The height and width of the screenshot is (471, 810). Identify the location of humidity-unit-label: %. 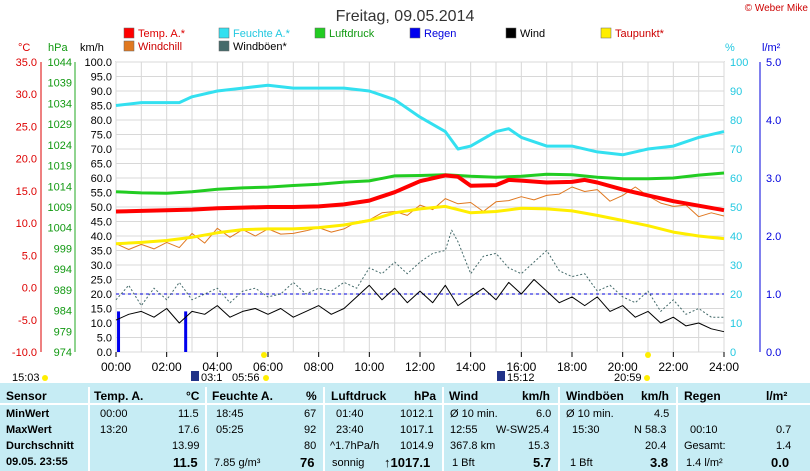
(730, 48).